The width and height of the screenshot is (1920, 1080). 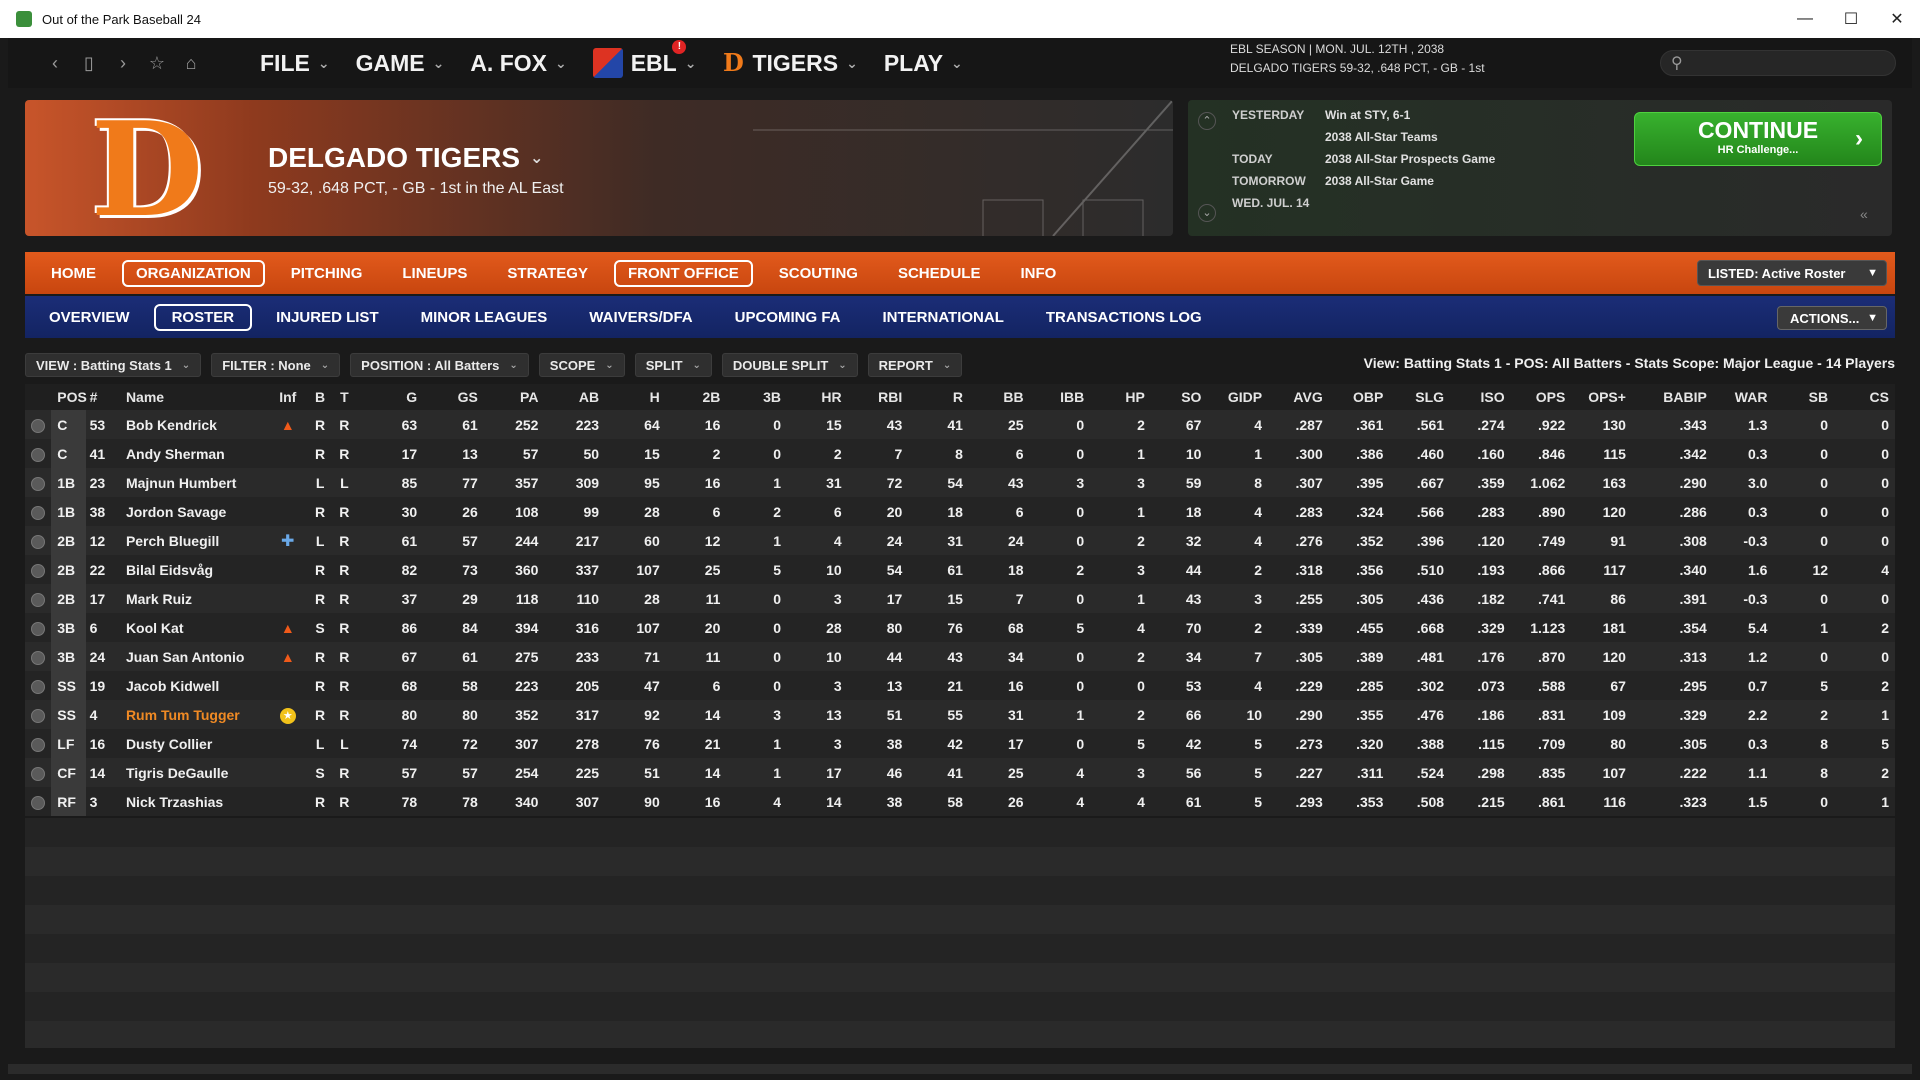 I want to click on filter-dropdown: SCOPE ⌄, so click(x=581, y=365).